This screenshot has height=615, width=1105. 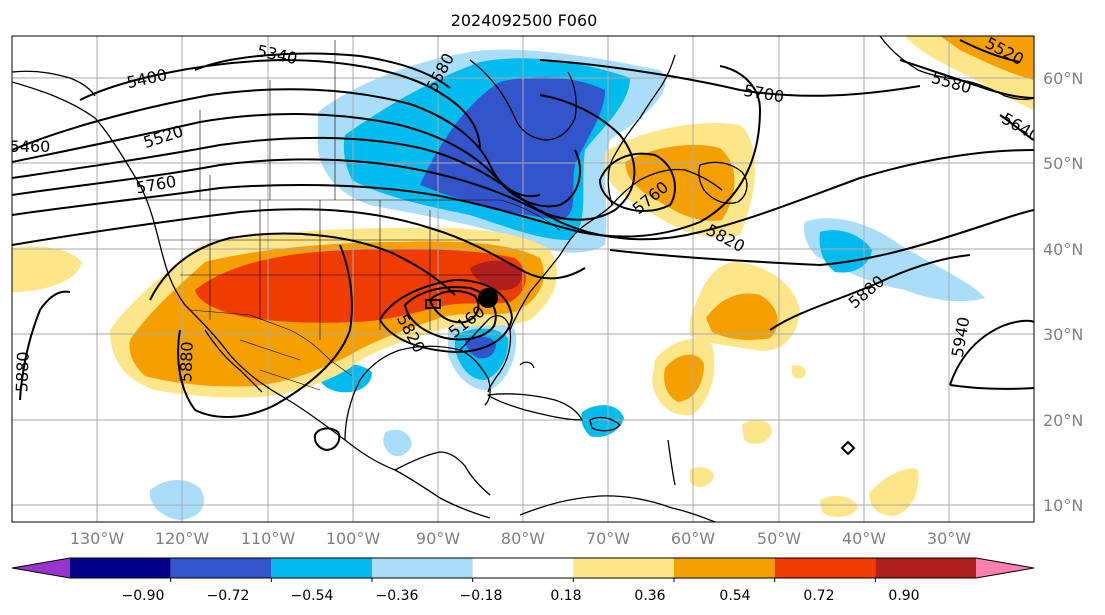 I want to click on coastline-lesser-antilles, so click(x=671, y=462).